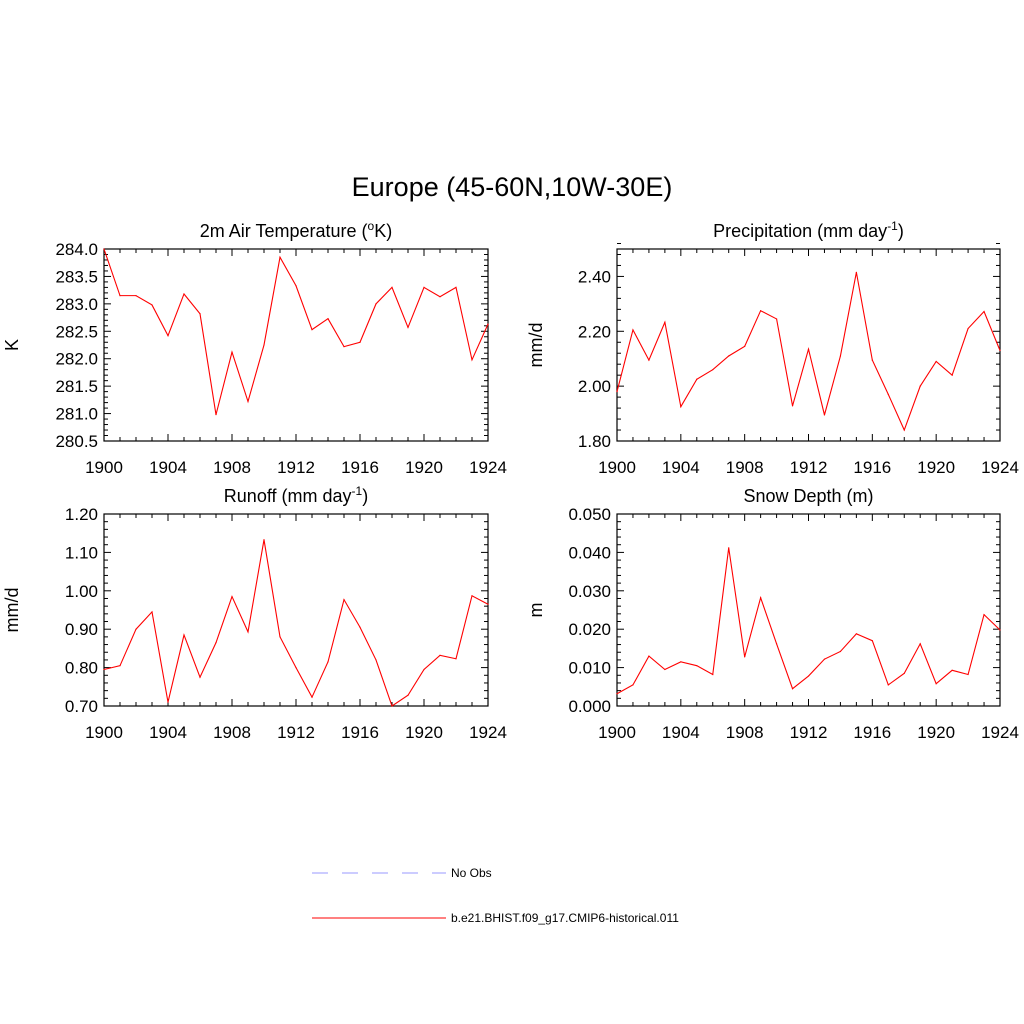  I want to click on legend-label: No Obs, so click(471, 873).